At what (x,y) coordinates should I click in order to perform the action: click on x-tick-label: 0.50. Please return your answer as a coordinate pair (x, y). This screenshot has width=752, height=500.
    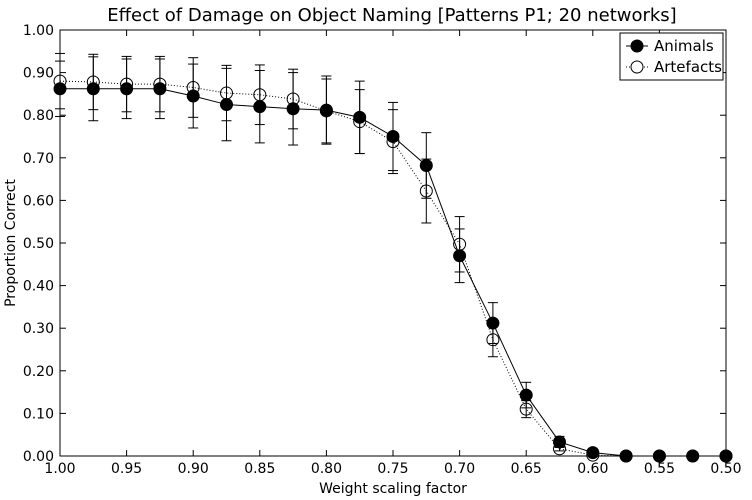
    Looking at the image, I should click on (725, 469).